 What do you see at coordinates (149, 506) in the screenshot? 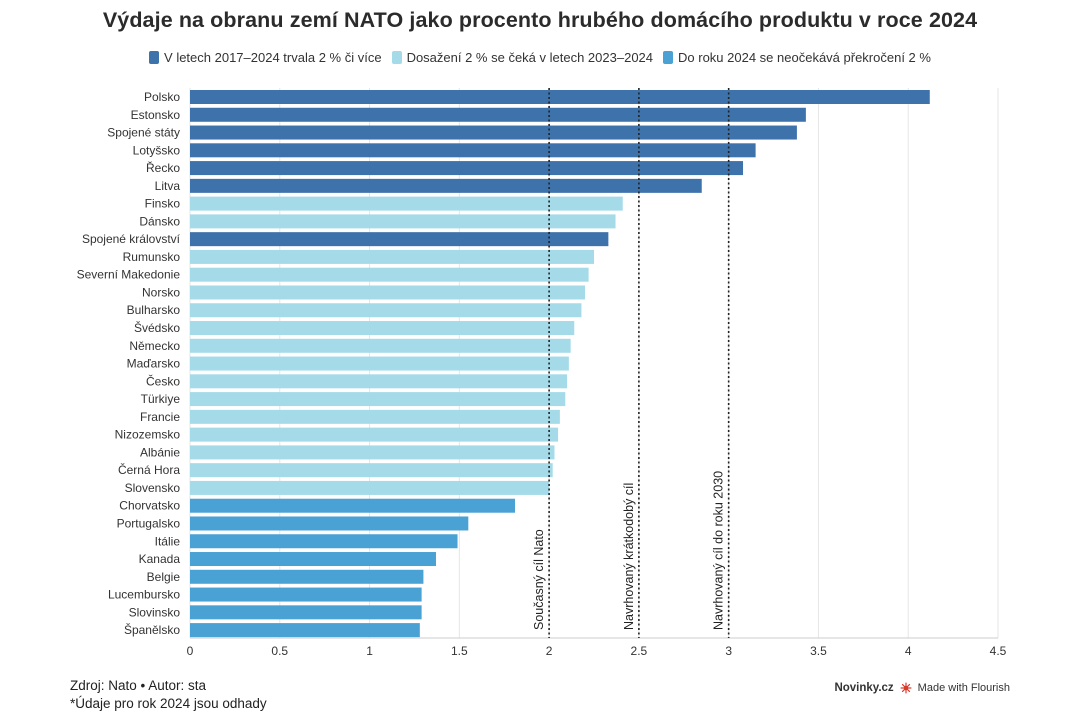
I see `country-label: Chorvatsko` at bounding box center [149, 506].